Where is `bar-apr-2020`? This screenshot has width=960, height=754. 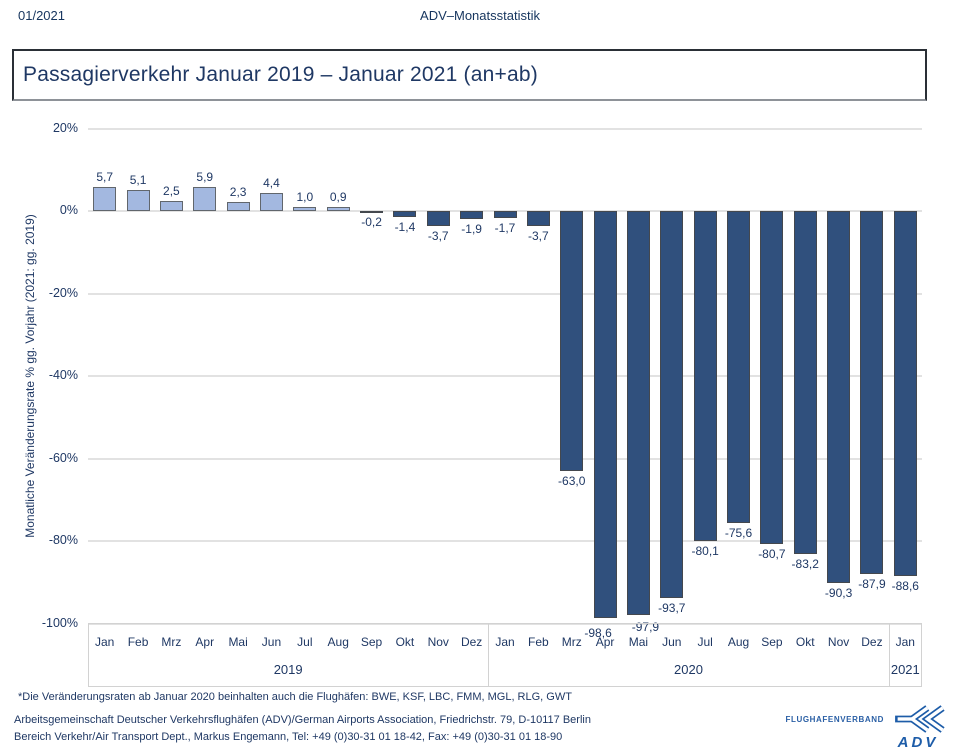 bar-apr-2020 is located at coordinates (605, 414).